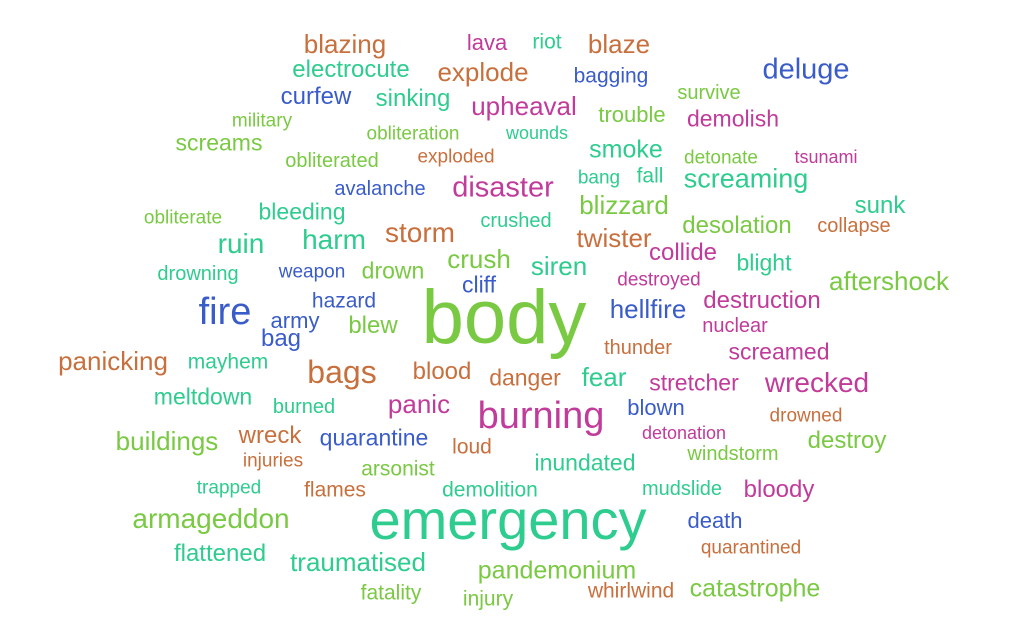  I want to click on word-blight: blight, so click(764, 262).